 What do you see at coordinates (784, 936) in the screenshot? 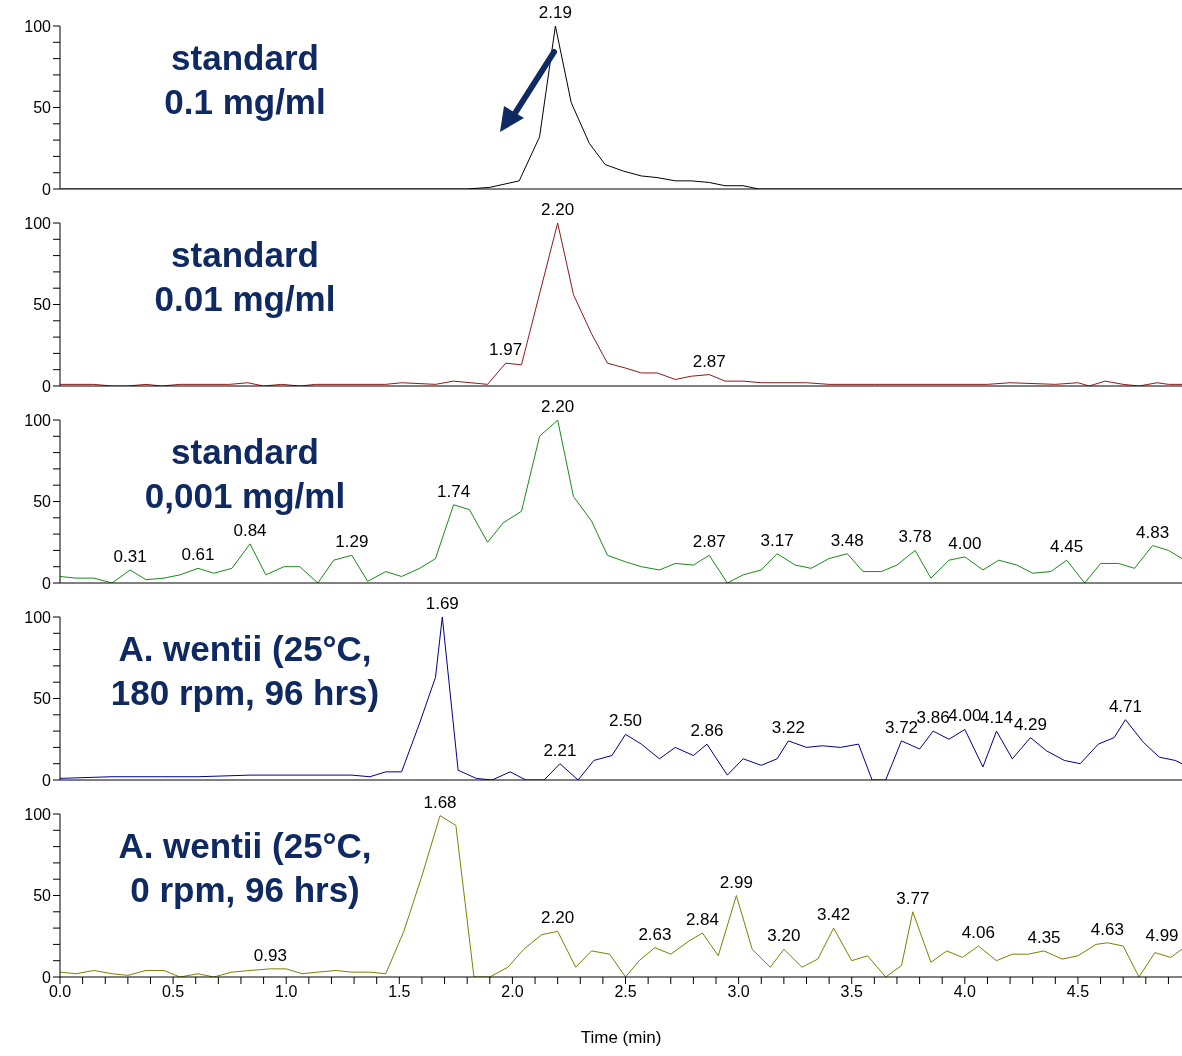
I see `annotation: 3.20` at bounding box center [784, 936].